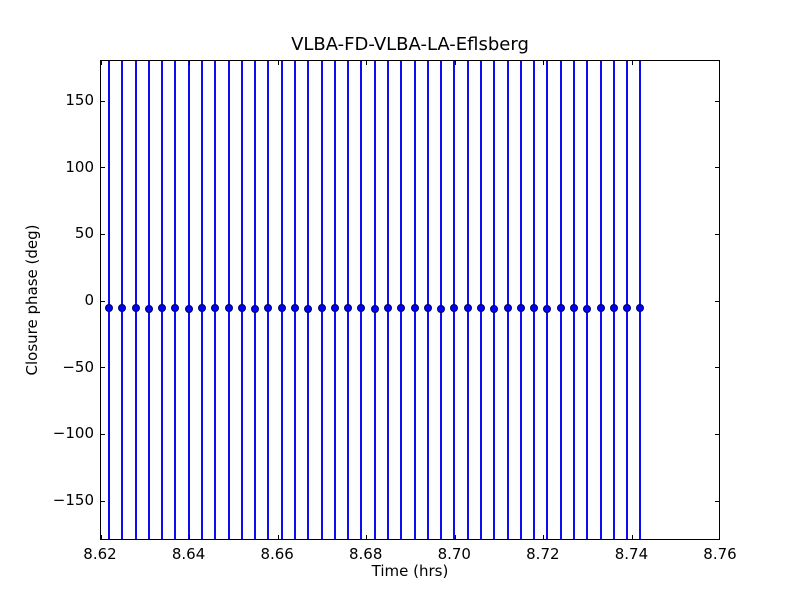 This screenshot has height=600, width=800. I want to click on y-tick-label: 0, so click(89, 300).